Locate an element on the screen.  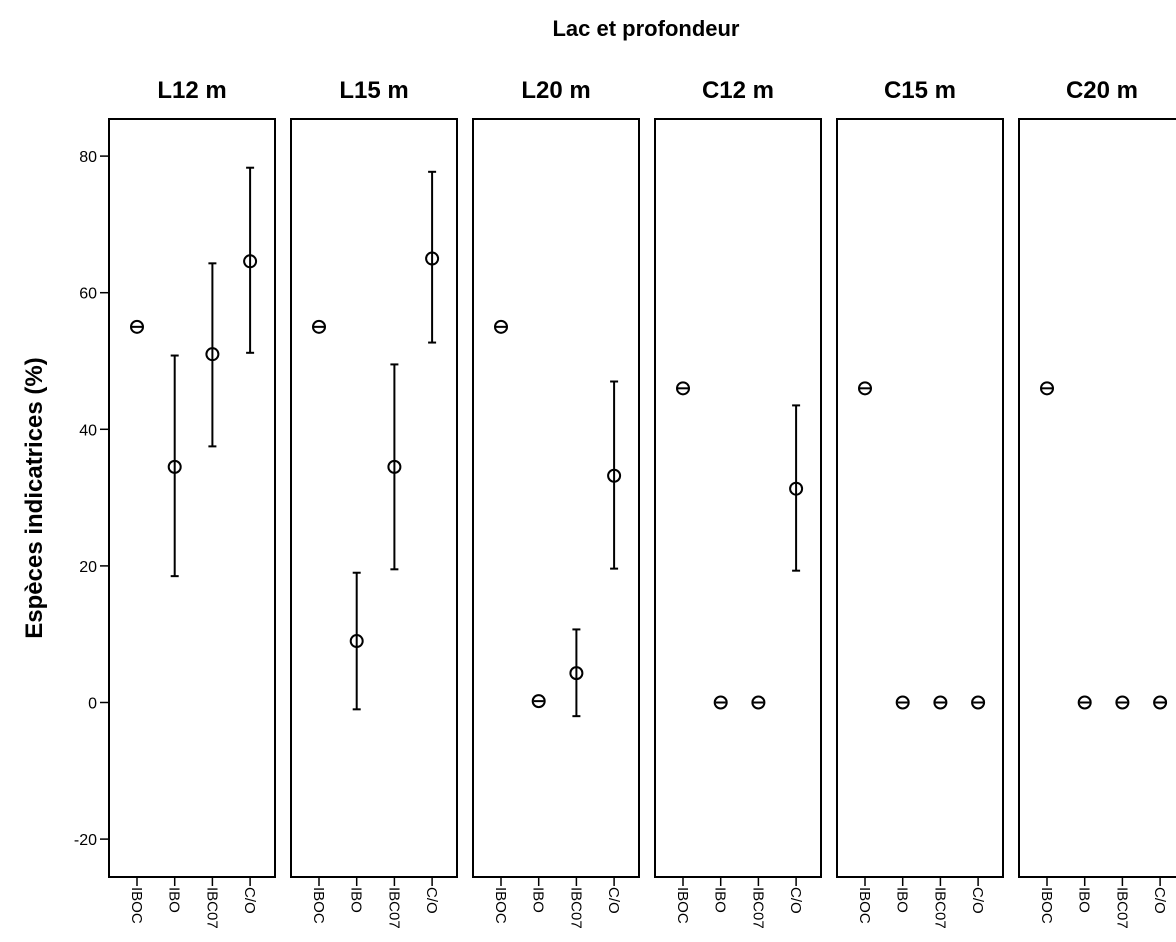
panel: C20 m IBOC IBO IBC07 C/O is located at coordinates (1097, 503).